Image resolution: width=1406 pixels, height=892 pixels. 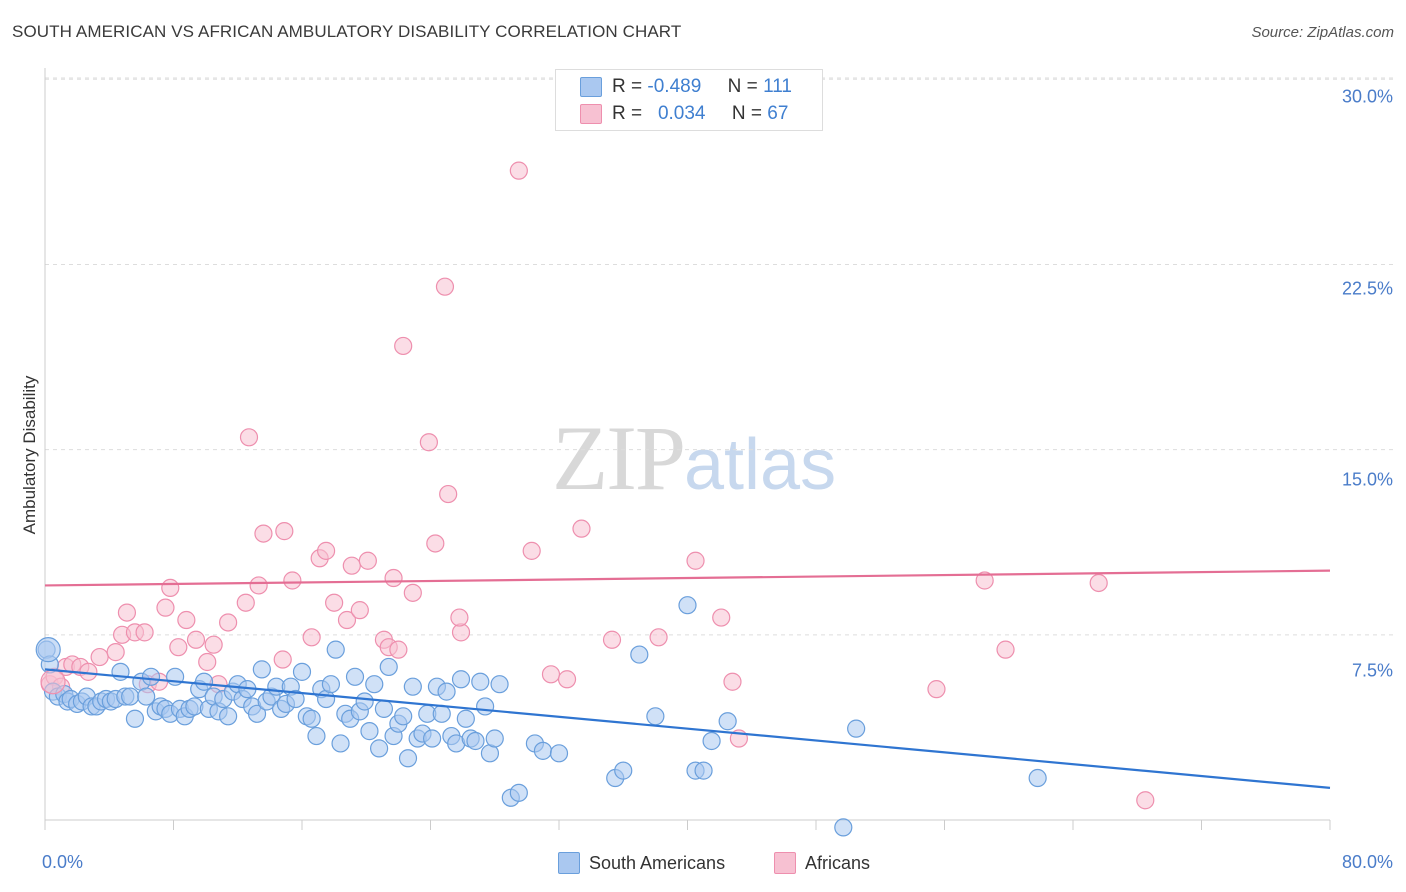 What do you see at coordinates (29, 455) in the screenshot?
I see `y-axis-label: Ambulatory Disability` at bounding box center [29, 455].